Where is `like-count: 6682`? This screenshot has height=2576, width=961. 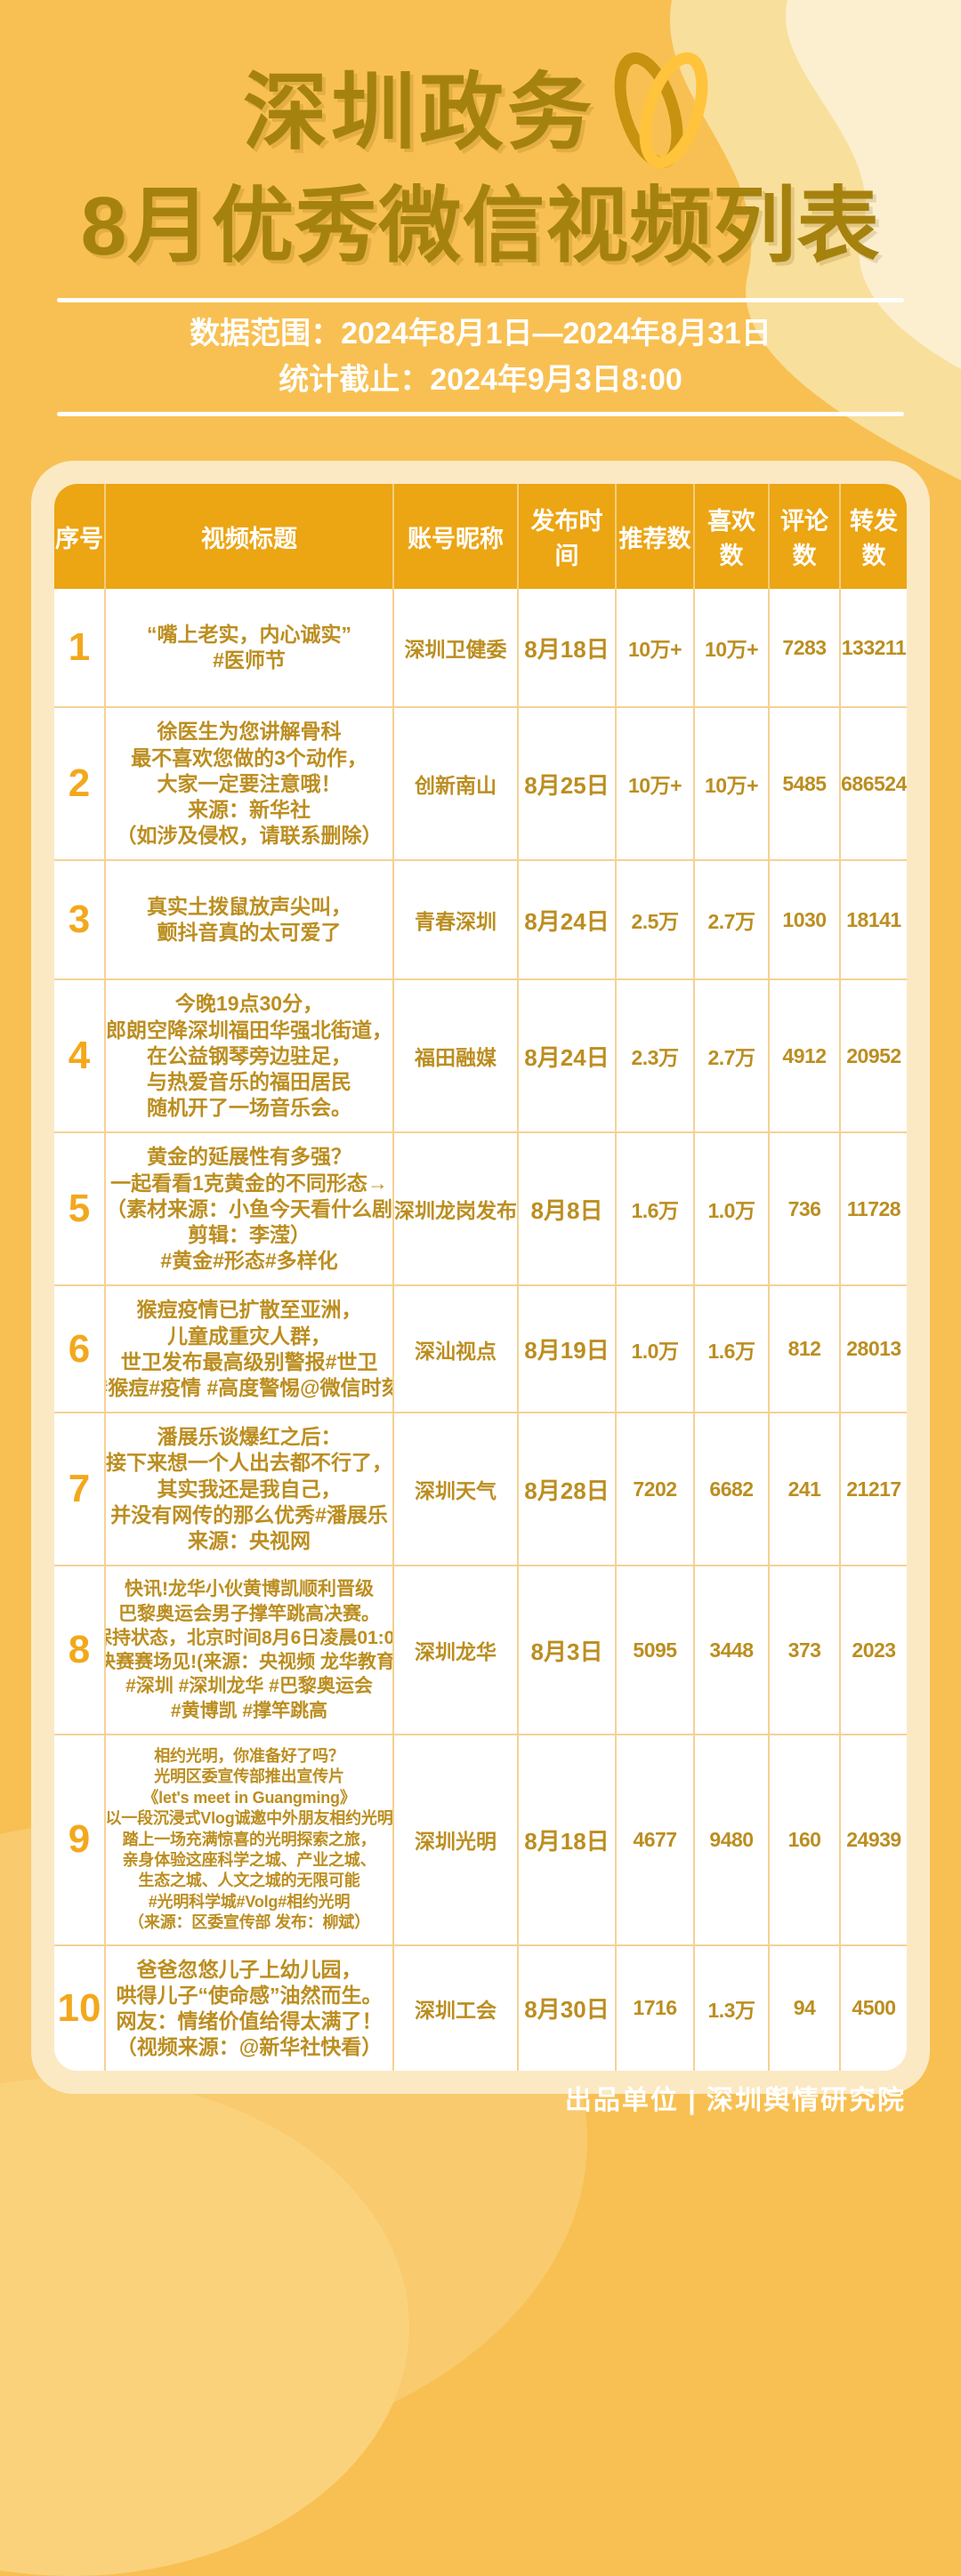
like-count: 6682 is located at coordinates (730, 1489).